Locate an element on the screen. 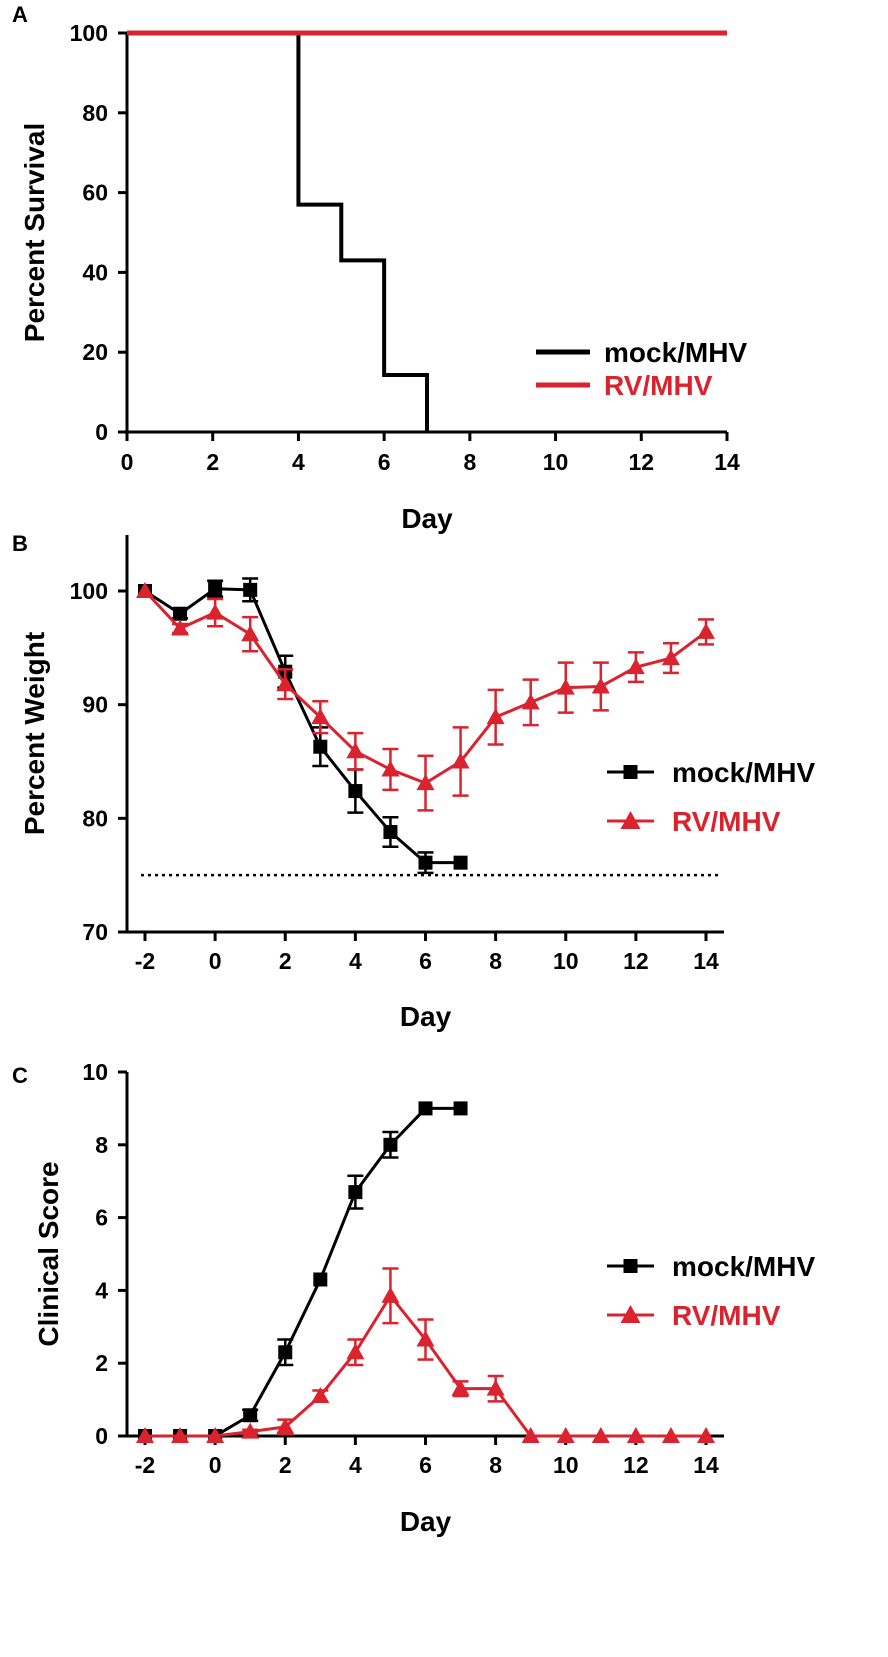 This screenshot has height=1657, width=888. panel-label: C is located at coordinates (20, 1075).